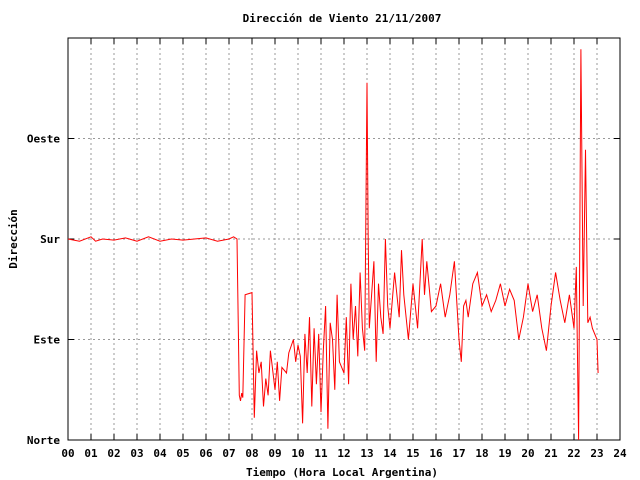  I want to click on x-tick-label: 20, so click(527, 453).